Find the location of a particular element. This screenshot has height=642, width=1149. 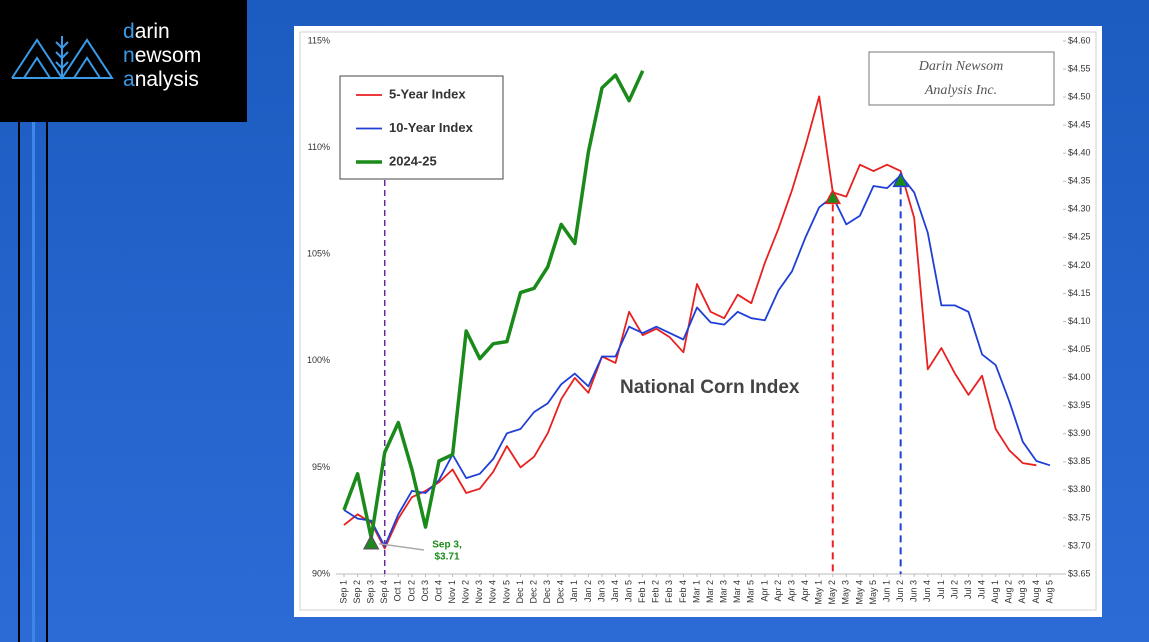

x-tick-label: Aug 4 is located at coordinates (1036, 592).